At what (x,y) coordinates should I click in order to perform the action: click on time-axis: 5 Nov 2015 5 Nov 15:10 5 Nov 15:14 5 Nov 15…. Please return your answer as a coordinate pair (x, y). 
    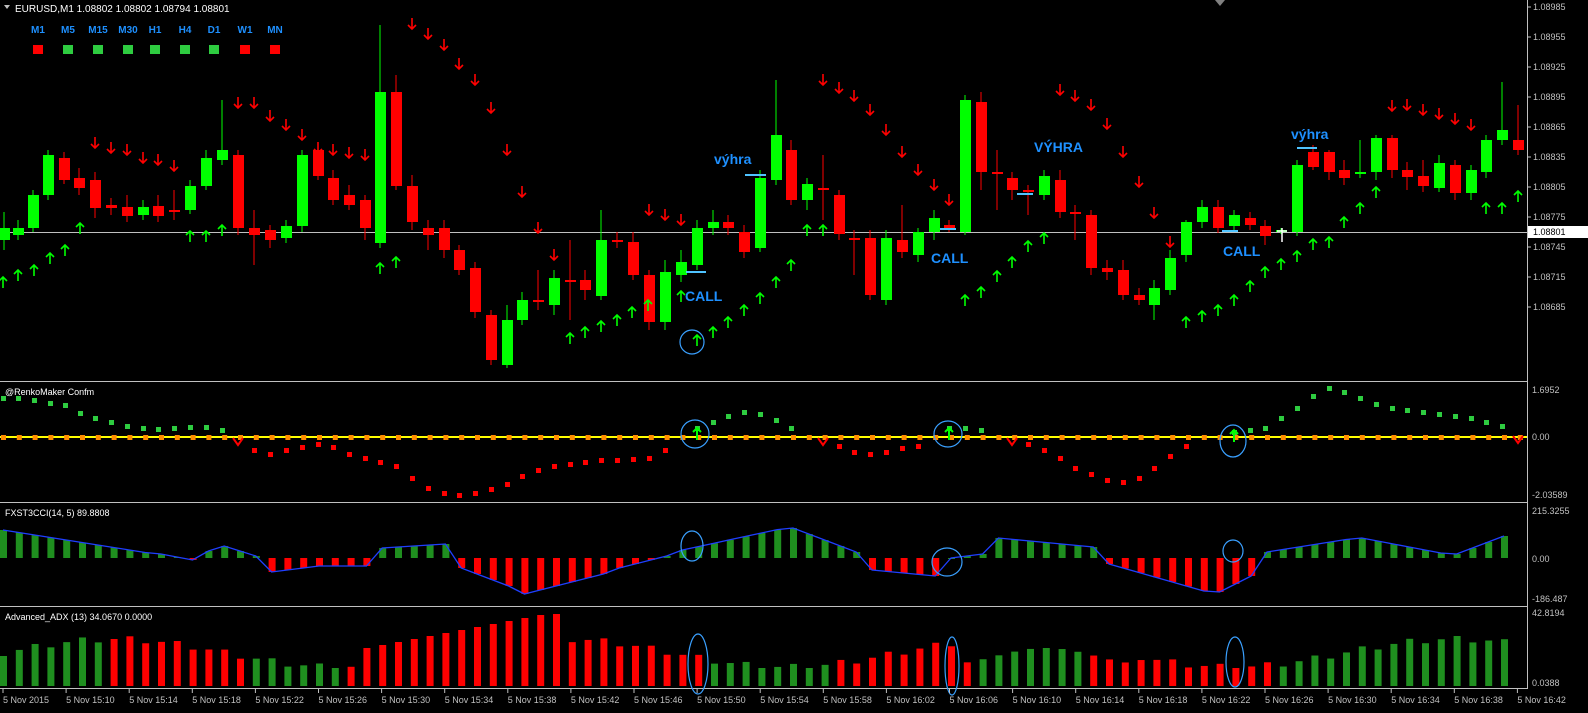
    Looking at the image, I should click on (784, 697).